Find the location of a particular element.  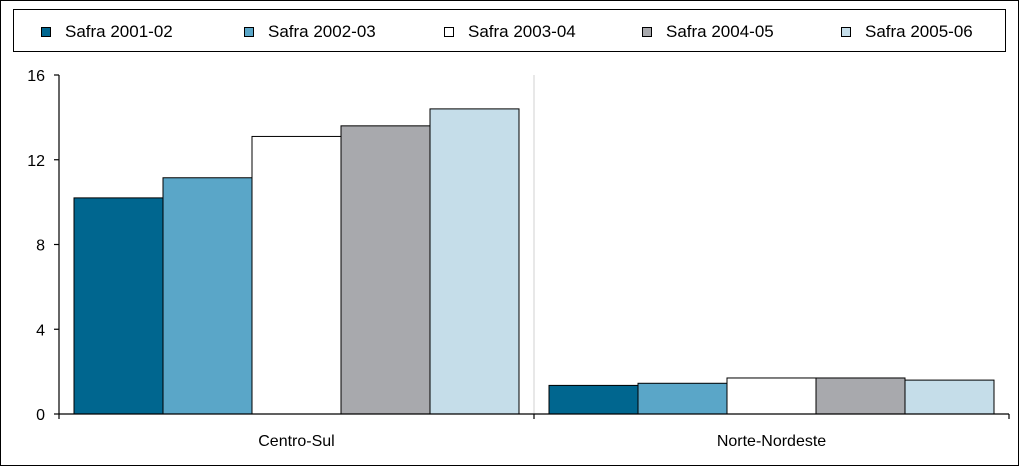

x-tick-label: Norte-Nordeste is located at coordinates (771, 441).